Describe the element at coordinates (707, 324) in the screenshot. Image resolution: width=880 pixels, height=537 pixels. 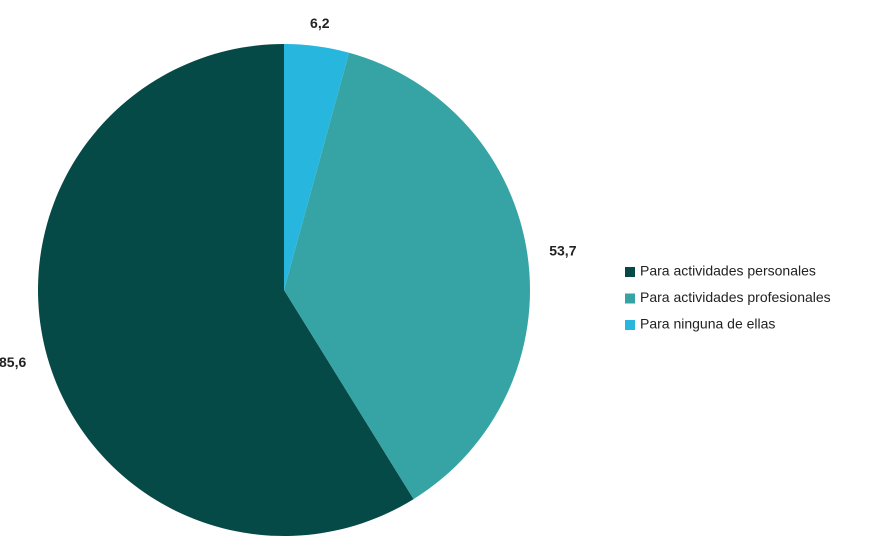
I see `legend-label: Para ninguna de ellas` at that location.